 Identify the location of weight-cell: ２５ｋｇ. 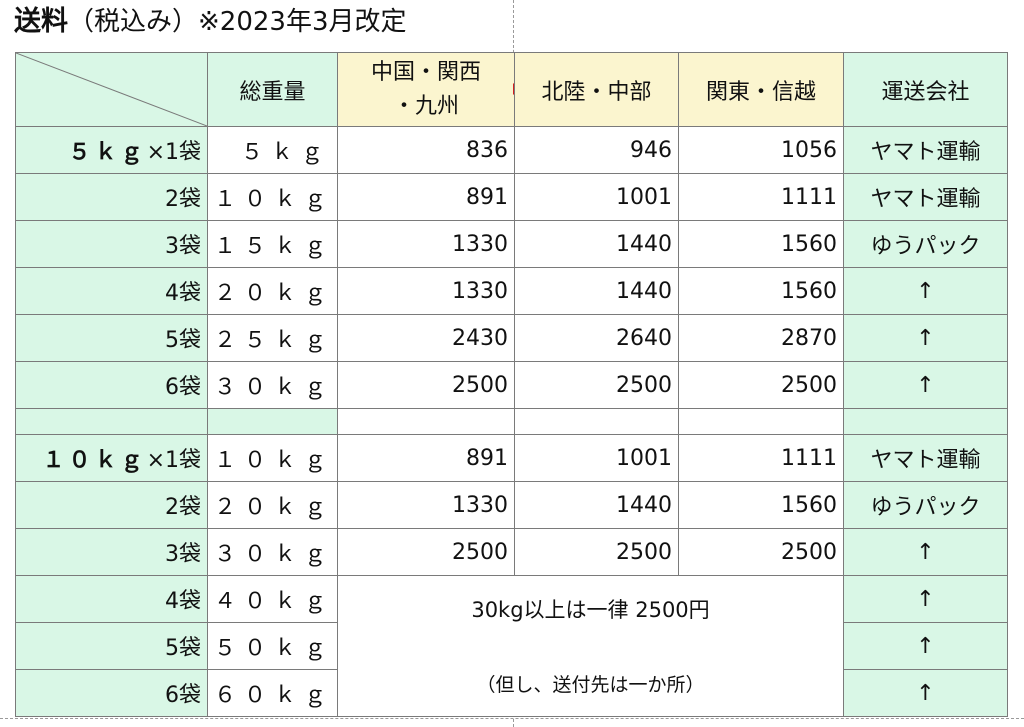
(272, 338).